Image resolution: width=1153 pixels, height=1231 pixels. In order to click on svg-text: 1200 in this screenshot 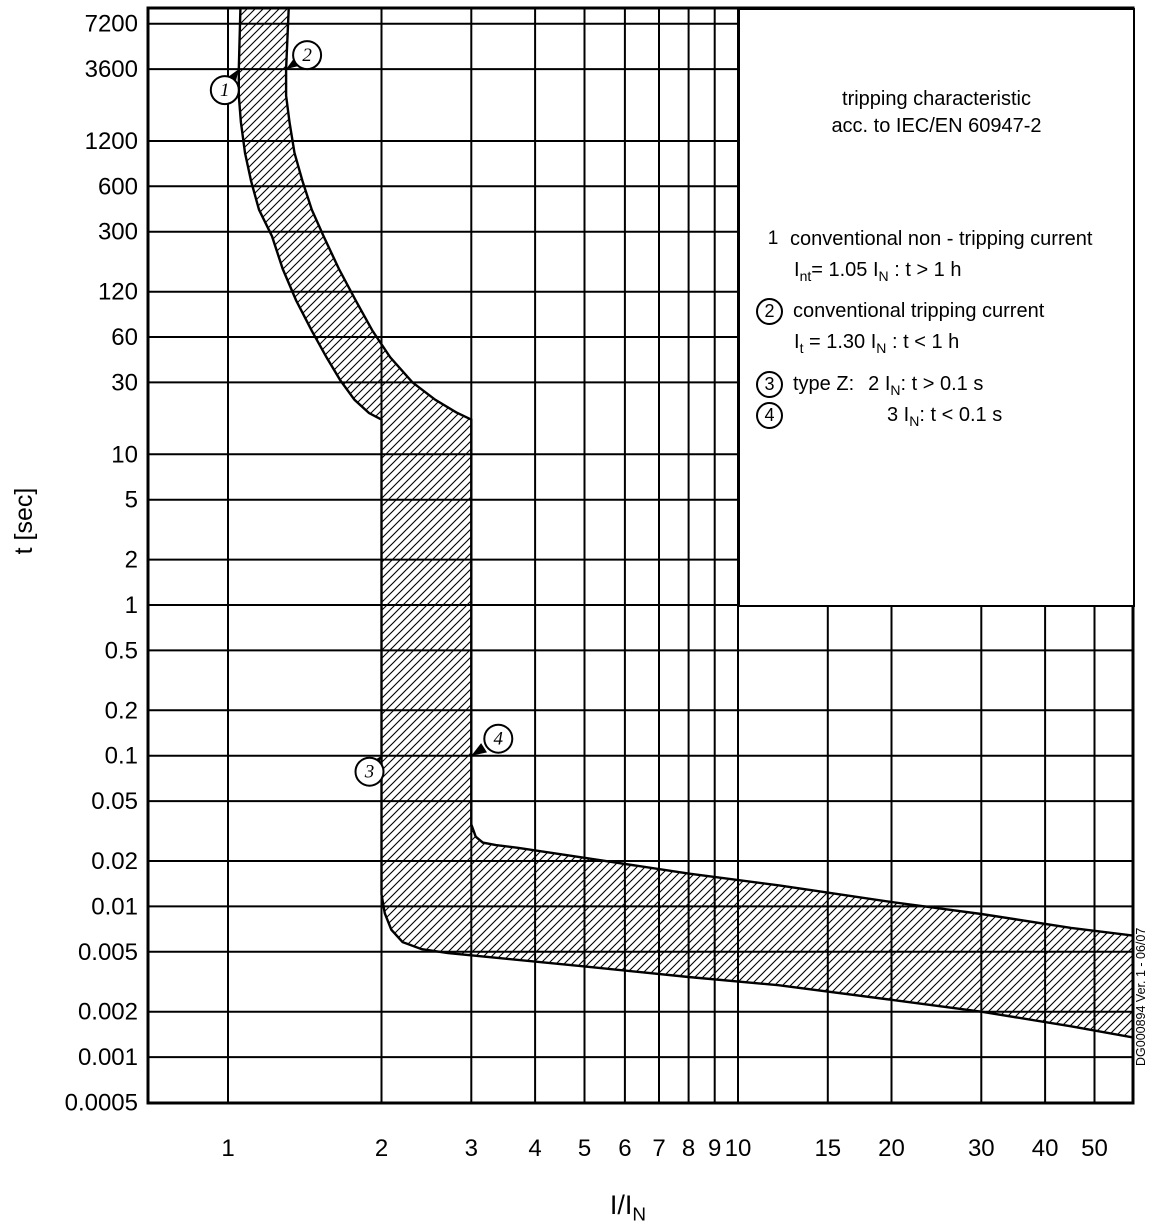, I will do `click(111, 141)`.